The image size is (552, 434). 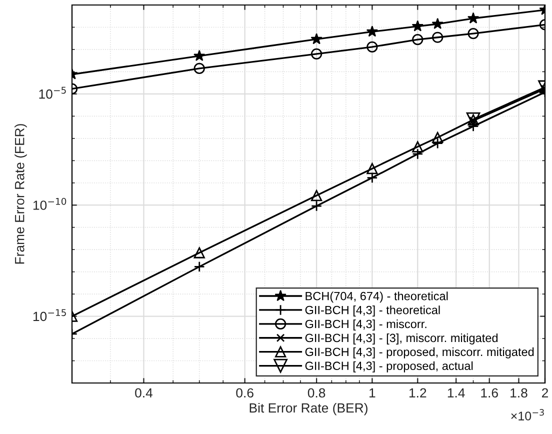 What do you see at coordinates (377, 297) in the screenshot?
I see `legend-label: BCH(704, 674) - theoretical` at bounding box center [377, 297].